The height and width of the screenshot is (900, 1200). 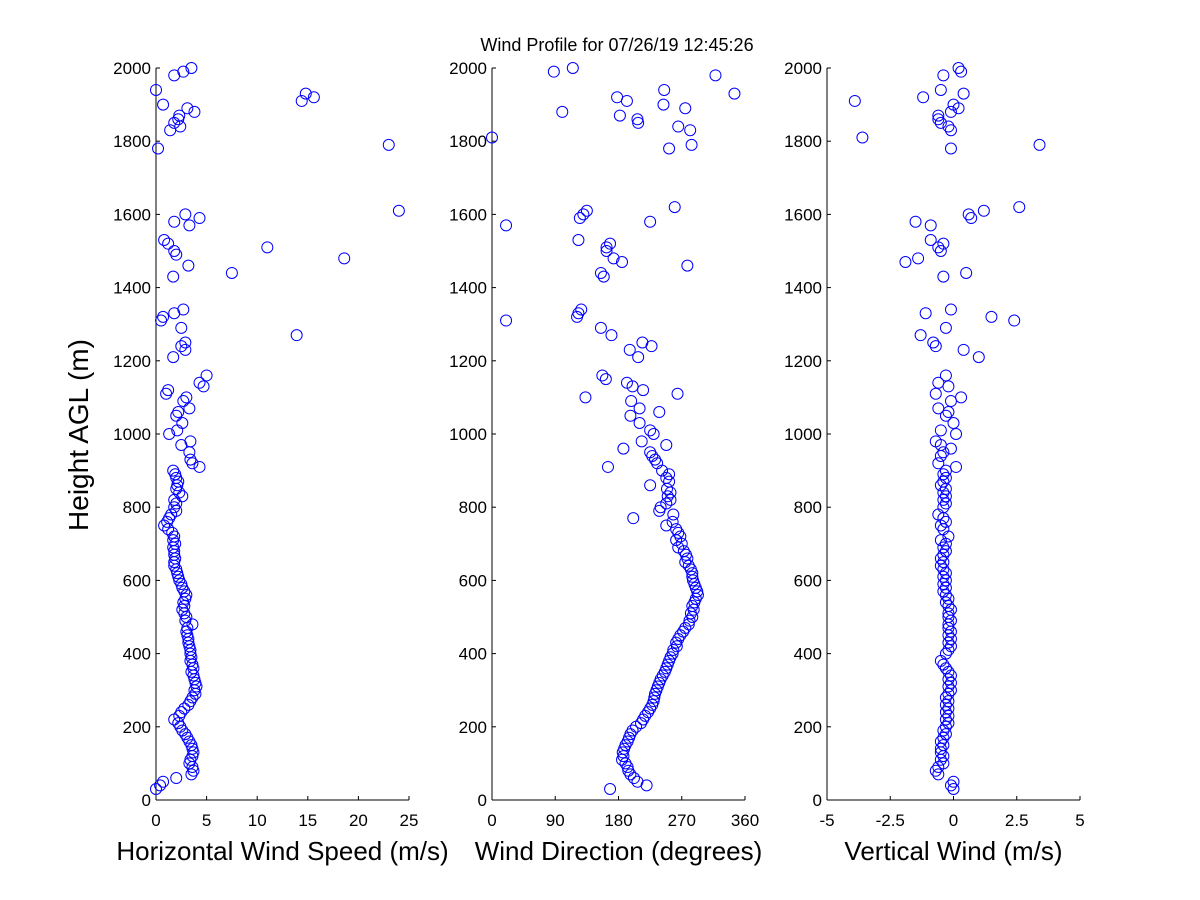 I want to click on chart-title: Wind Profile for 07/26/19 12:45:26, so click(x=616, y=45).